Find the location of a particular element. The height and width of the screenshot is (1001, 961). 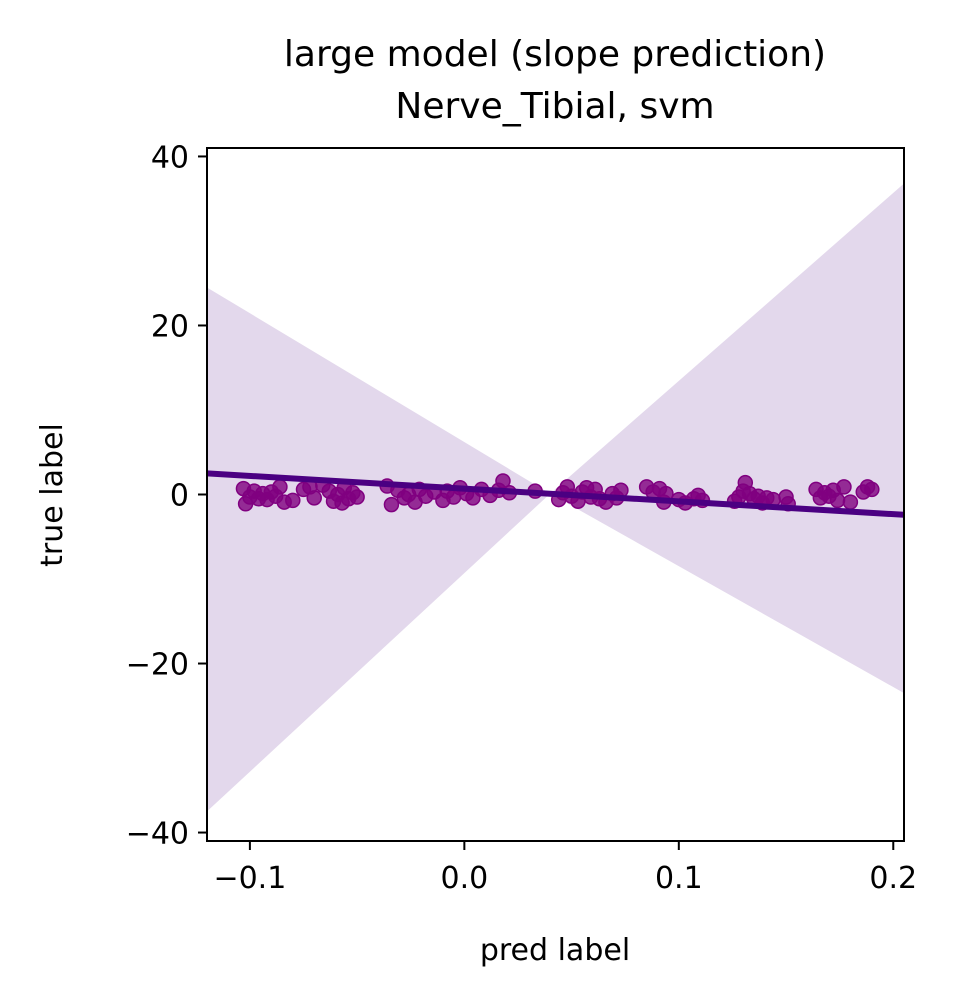

x-tick-label: −0.1 is located at coordinates (249, 878).